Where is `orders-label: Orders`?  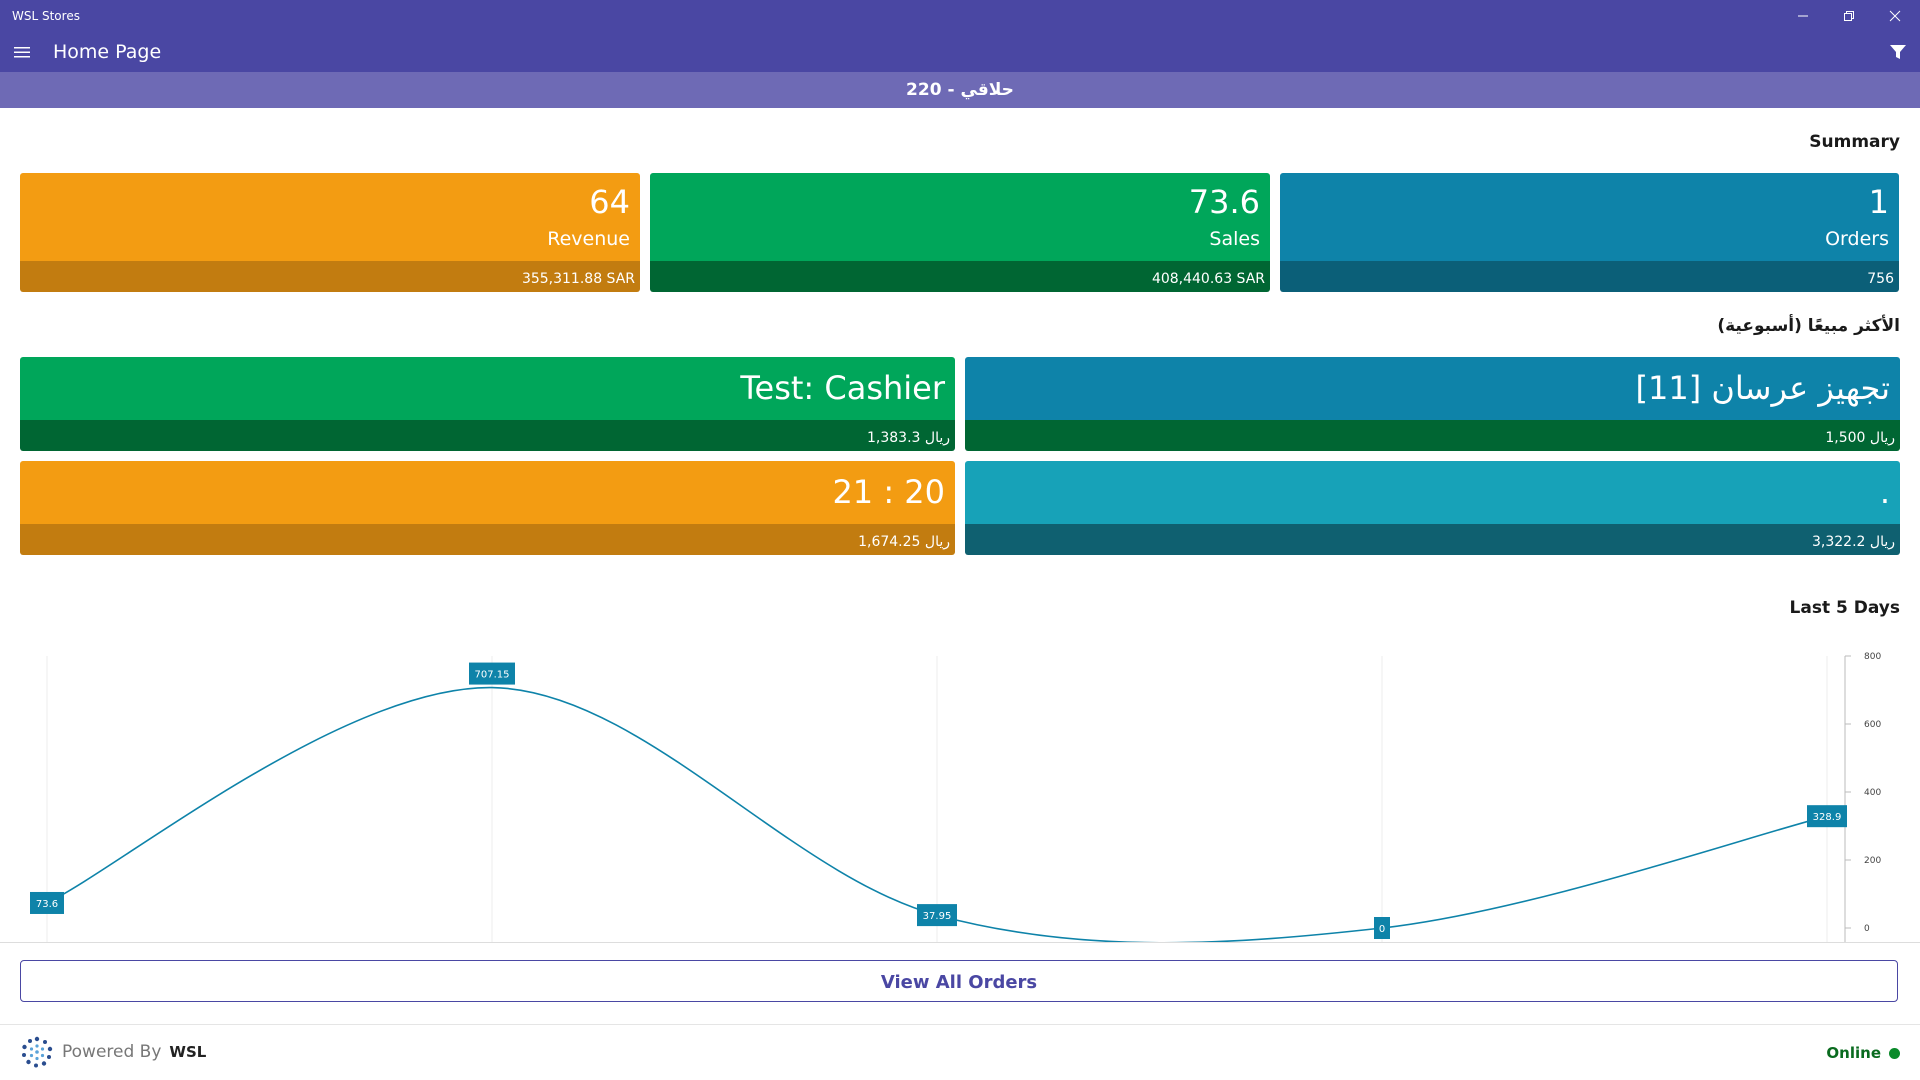
orders-label: Orders is located at coordinates (1857, 239).